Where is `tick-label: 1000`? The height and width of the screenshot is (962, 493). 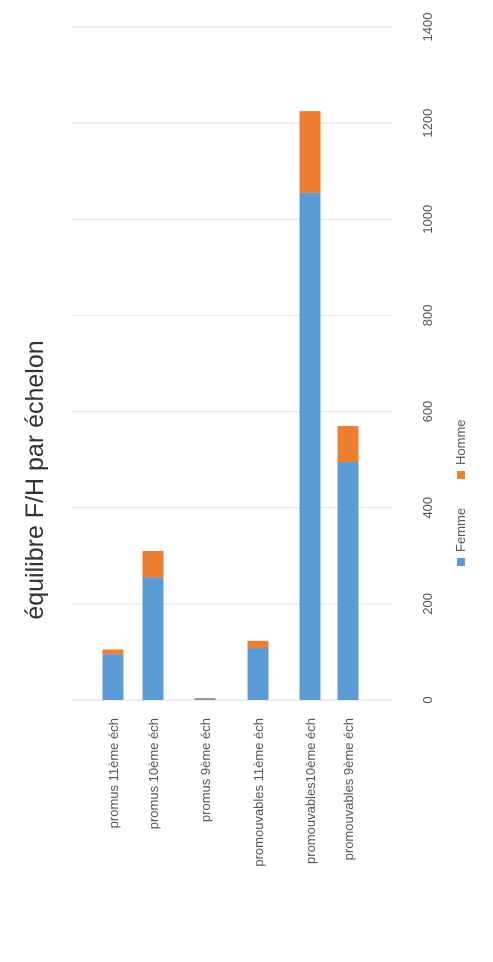
tick-label: 1000 is located at coordinates (427, 219).